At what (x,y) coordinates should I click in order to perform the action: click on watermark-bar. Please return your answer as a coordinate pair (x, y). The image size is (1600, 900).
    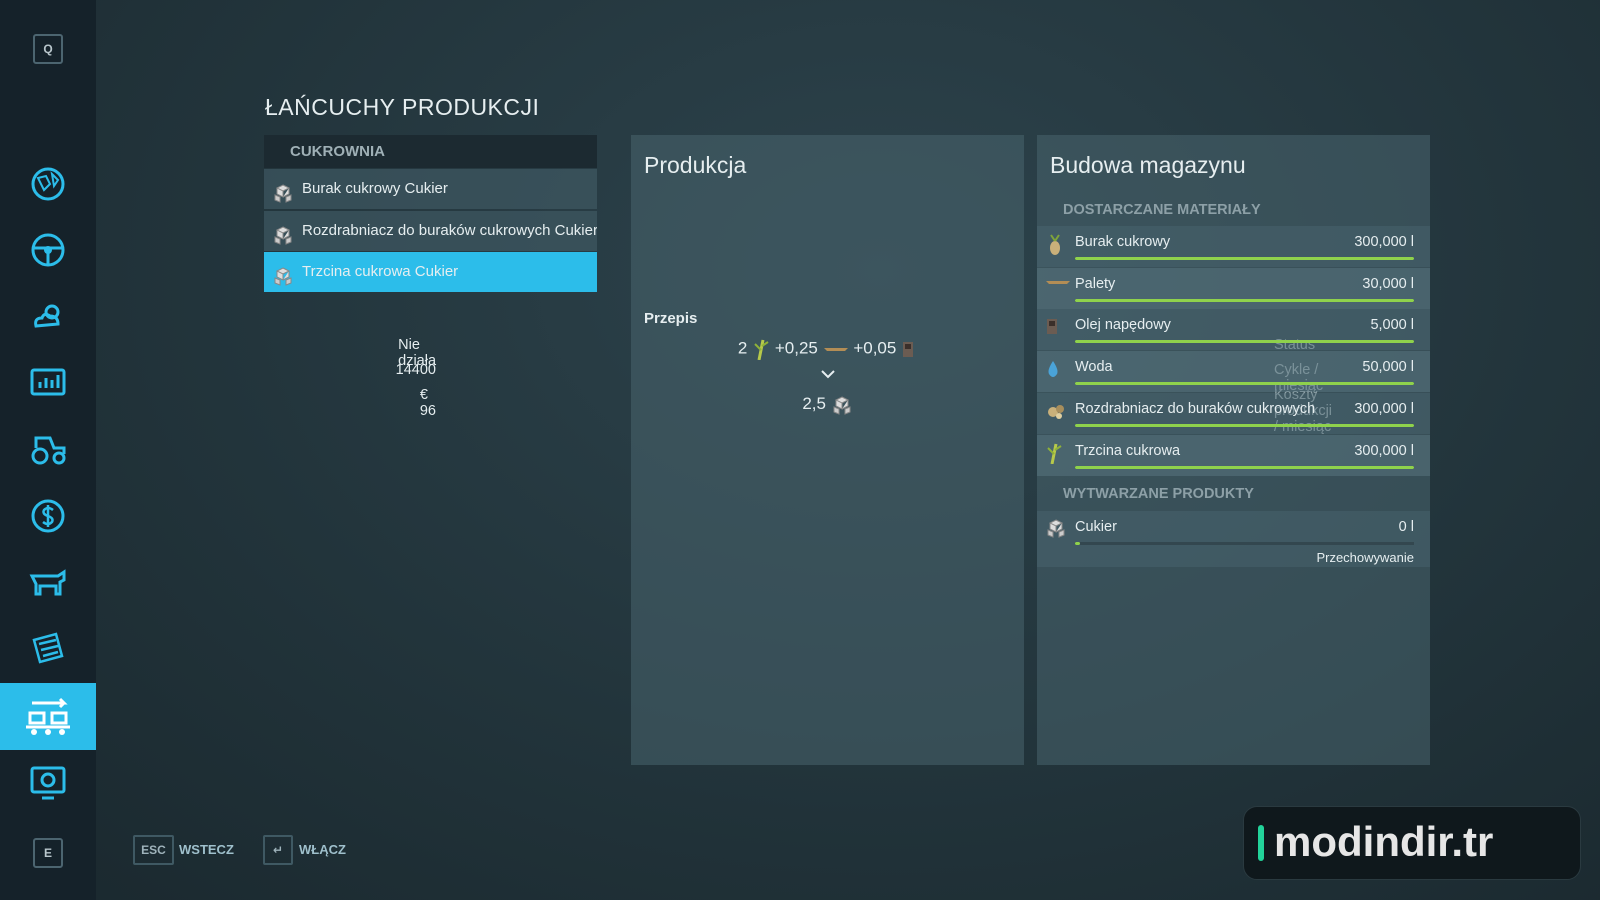
    Looking at the image, I should click on (1261, 843).